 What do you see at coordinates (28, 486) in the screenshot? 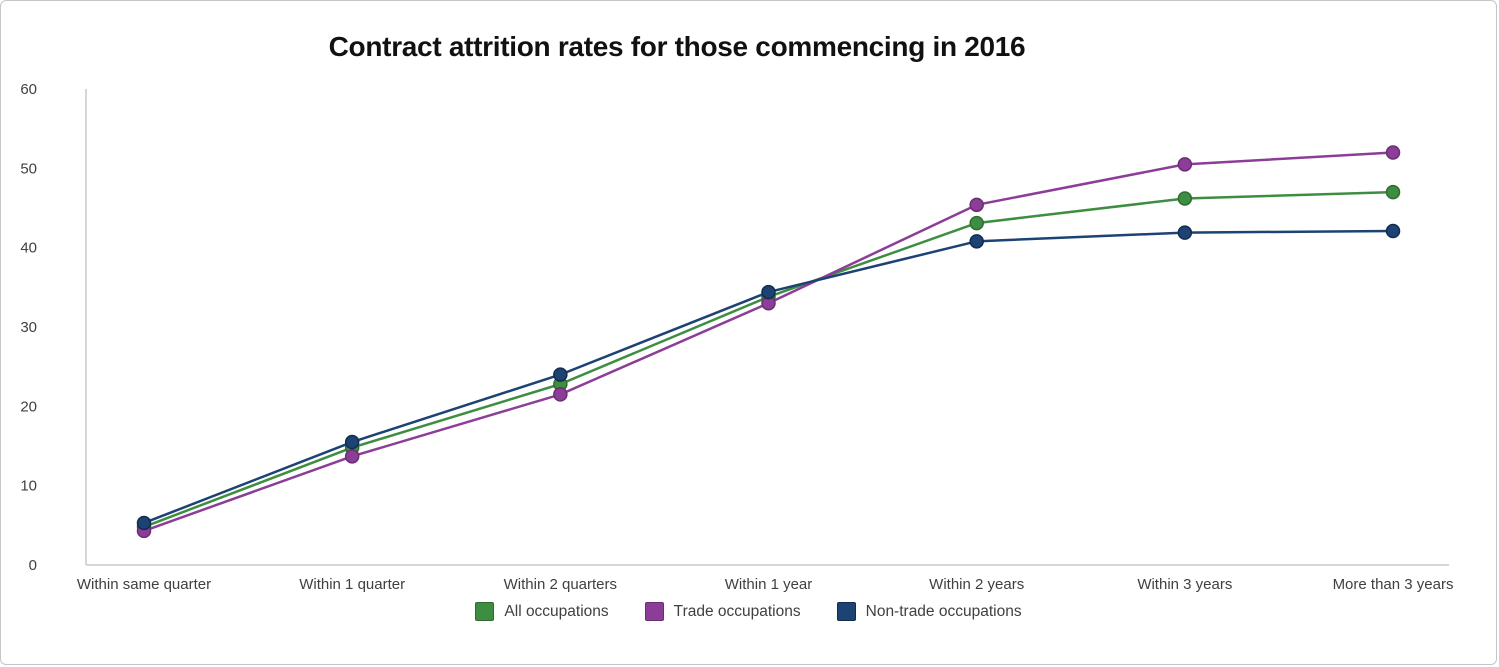
I see `y-axis-tick-label: 10` at bounding box center [28, 486].